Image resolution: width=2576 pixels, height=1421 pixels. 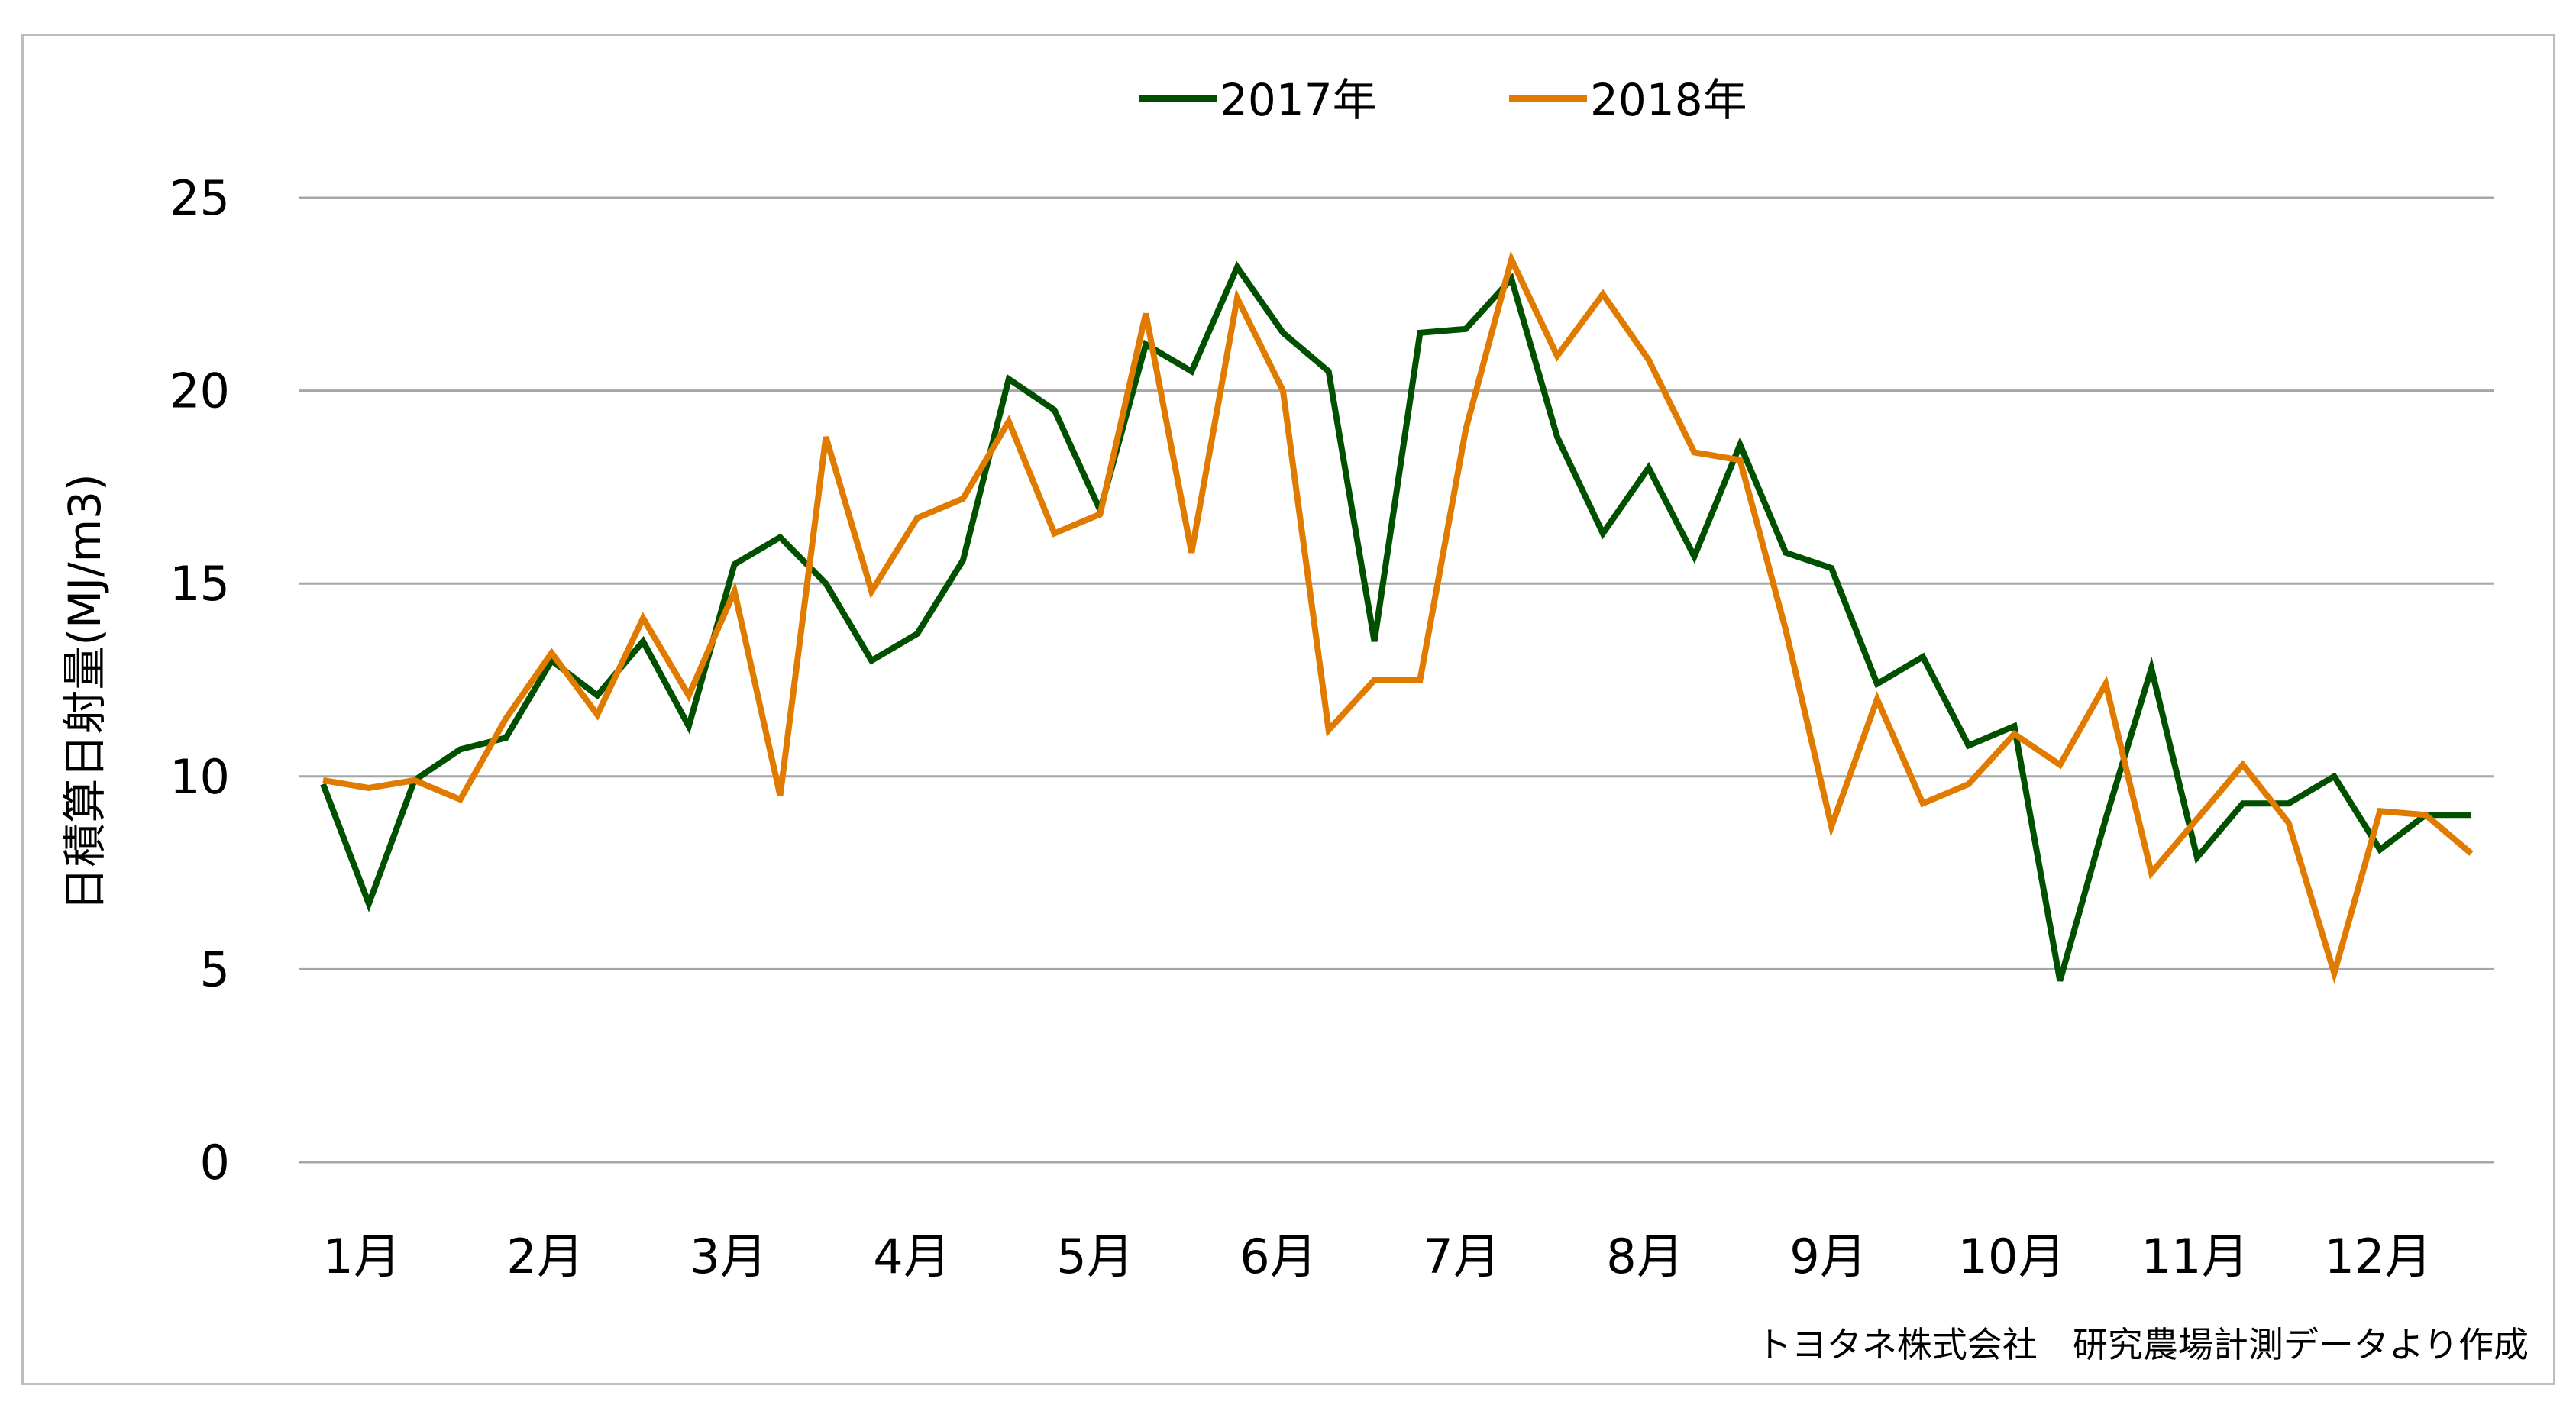 I want to click on x-tick-label: 3月, so click(x=728, y=1256).